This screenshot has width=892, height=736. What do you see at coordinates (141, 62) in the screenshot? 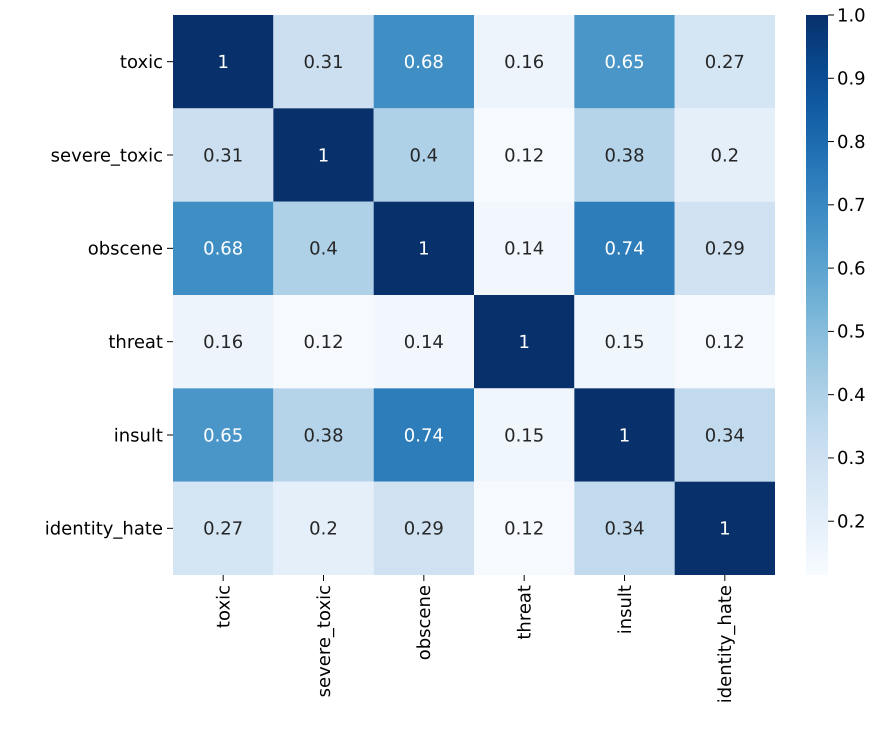
I see `y-tick-label: toxic` at bounding box center [141, 62].